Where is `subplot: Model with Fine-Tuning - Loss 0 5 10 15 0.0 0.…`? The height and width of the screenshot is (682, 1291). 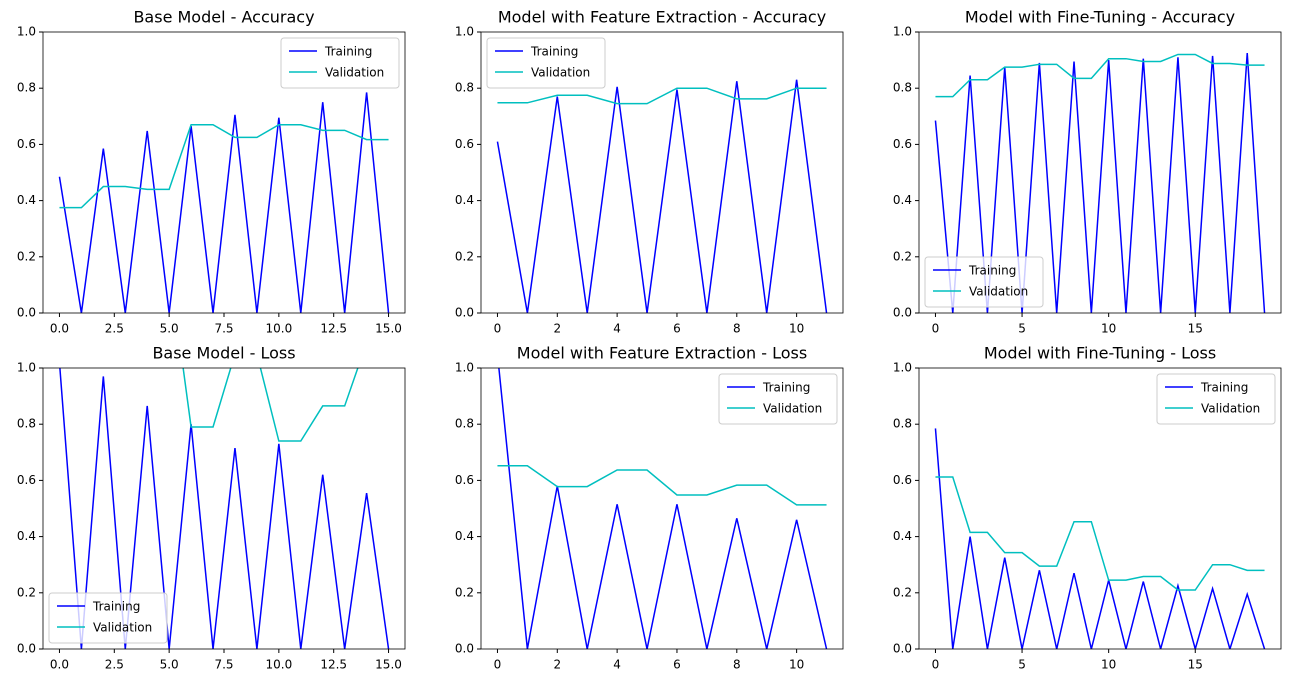
subplot: Model with Fine-Tuning - Loss 0 5 10 15 0.0 0.… is located at coordinates (1087, 508).